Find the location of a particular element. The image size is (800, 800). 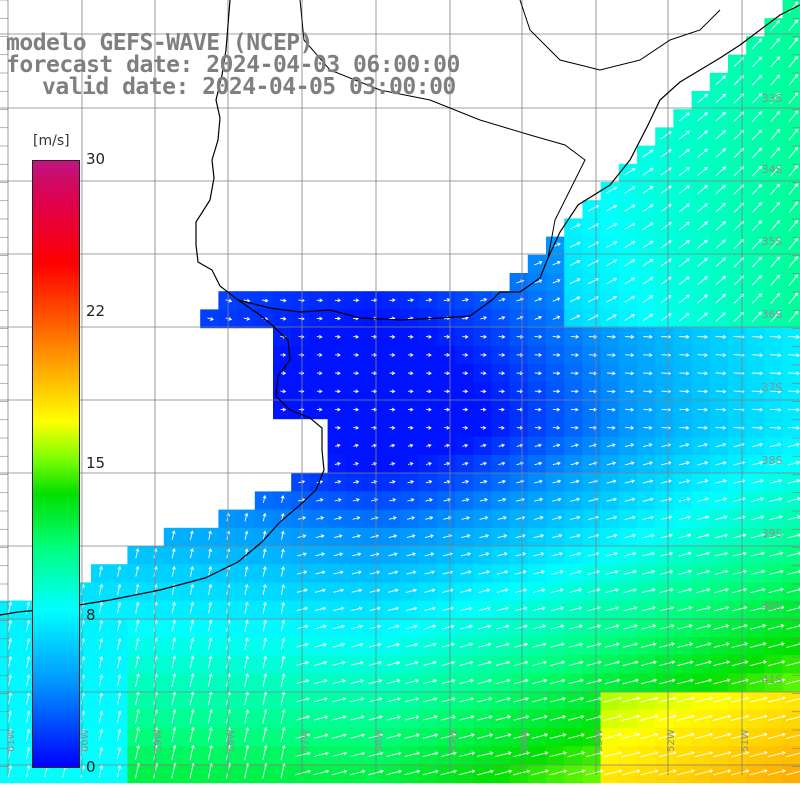

longitude-label: 53W is located at coordinates (599, 740).